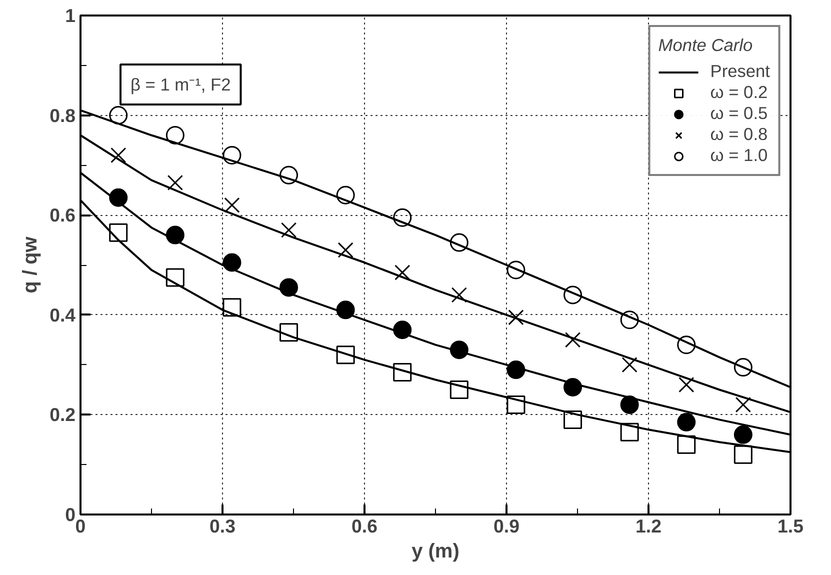 The image size is (831, 575). Describe the element at coordinates (739, 113) in the screenshot. I see `legend-label: ω = 0.5` at that location.